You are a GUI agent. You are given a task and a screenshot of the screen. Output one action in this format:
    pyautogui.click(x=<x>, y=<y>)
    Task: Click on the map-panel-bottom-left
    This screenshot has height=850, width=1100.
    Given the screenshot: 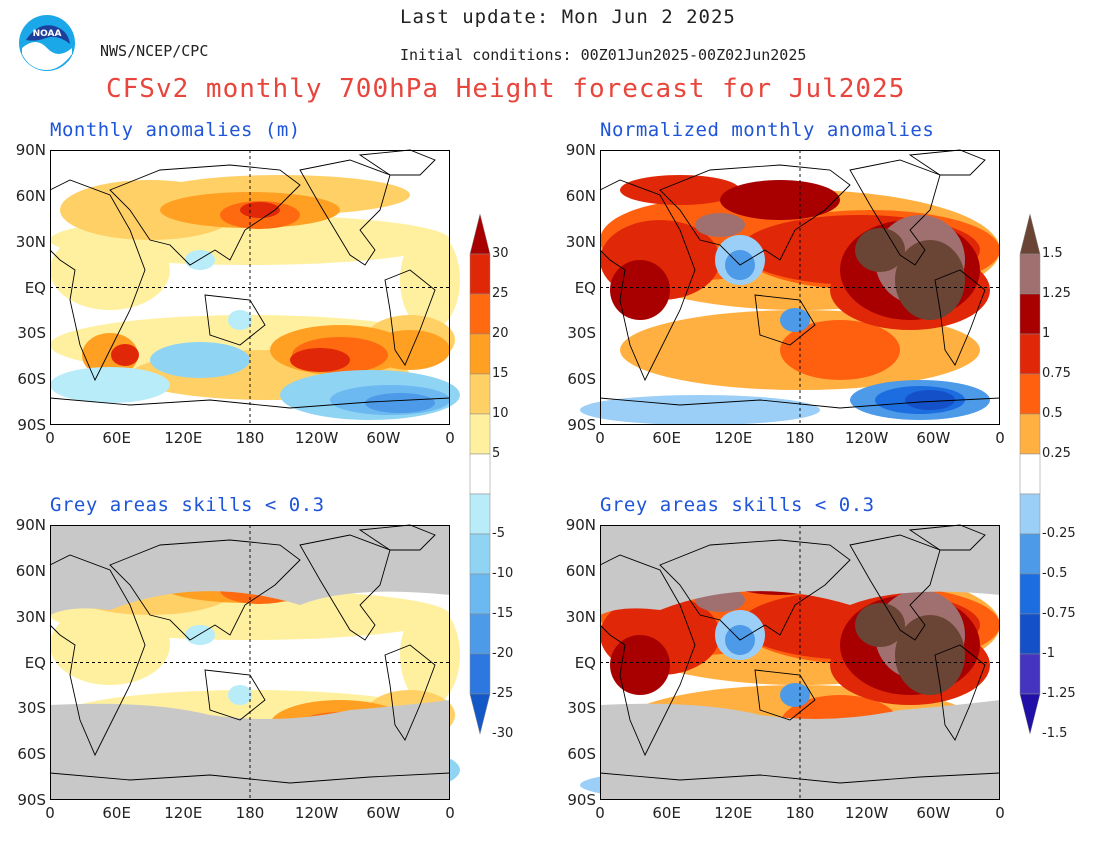 What is the action you would take?
    pyautogui.click(x=254, y=662)
    